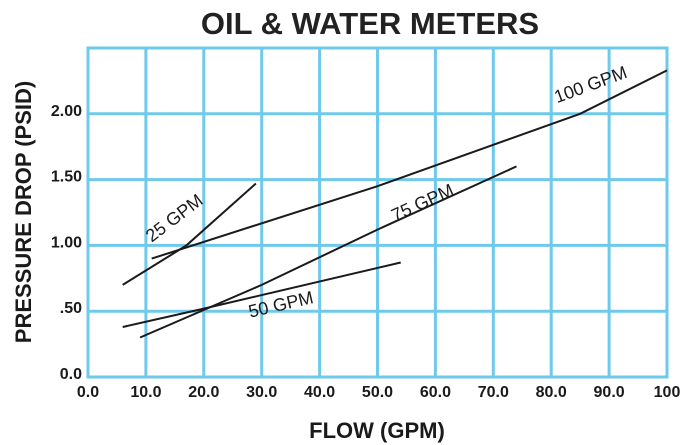 Image resolution: width=690 pixels, height=445 pixels. What do you see at coordinates (370, 23) in the screenshot?
I see `chart-title: OIL & WATER METERS` at bounding box center [370, 23].